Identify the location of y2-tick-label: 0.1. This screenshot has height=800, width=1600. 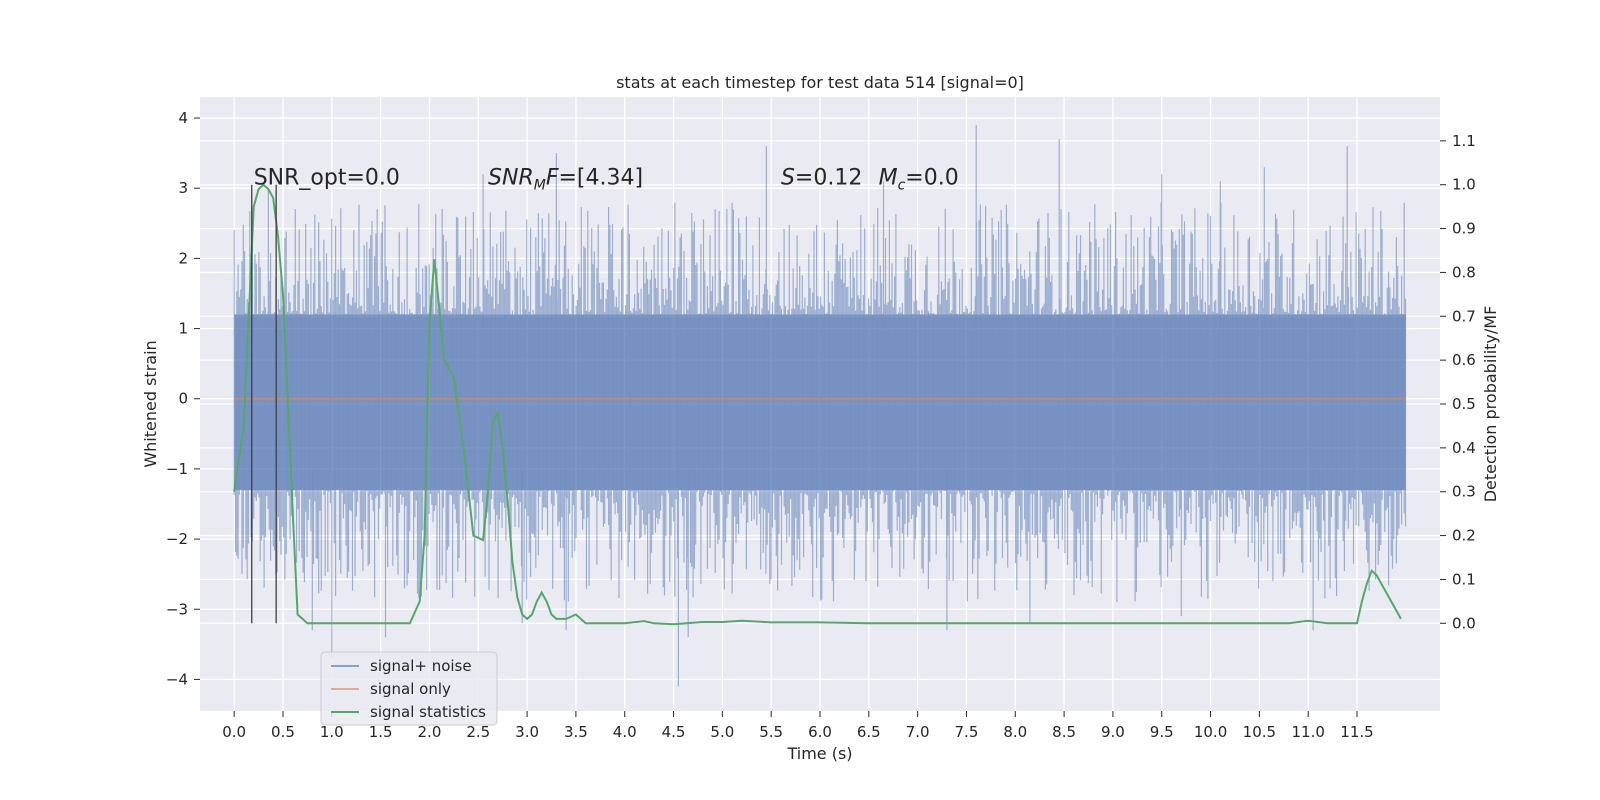
(1464, 579).